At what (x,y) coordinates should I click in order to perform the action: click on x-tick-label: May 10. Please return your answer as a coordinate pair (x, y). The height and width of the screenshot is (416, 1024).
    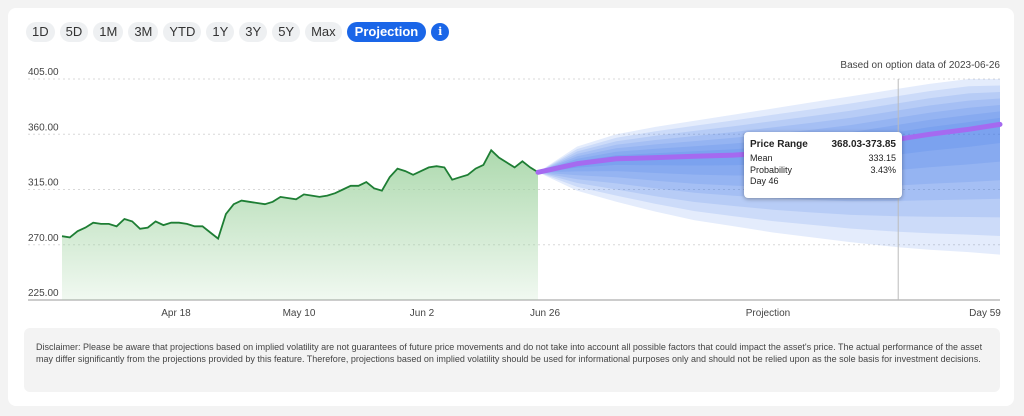
    Looking at the image, I should click on (299, 313).